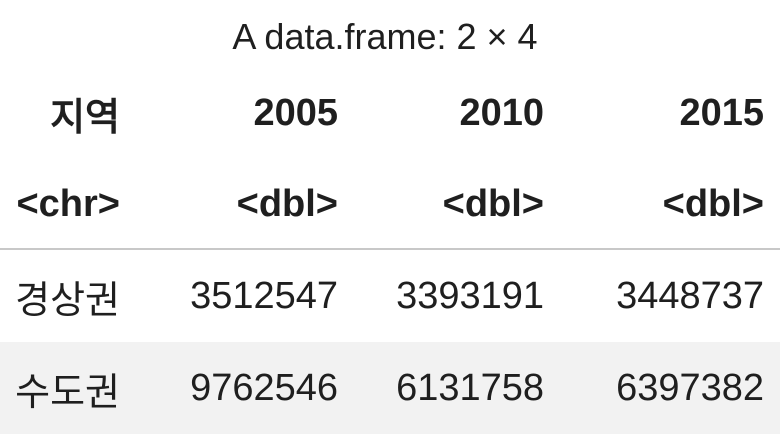 This screenshot has height=434, width=780. I want to click on column-type: <chr>, so click(68, 205).